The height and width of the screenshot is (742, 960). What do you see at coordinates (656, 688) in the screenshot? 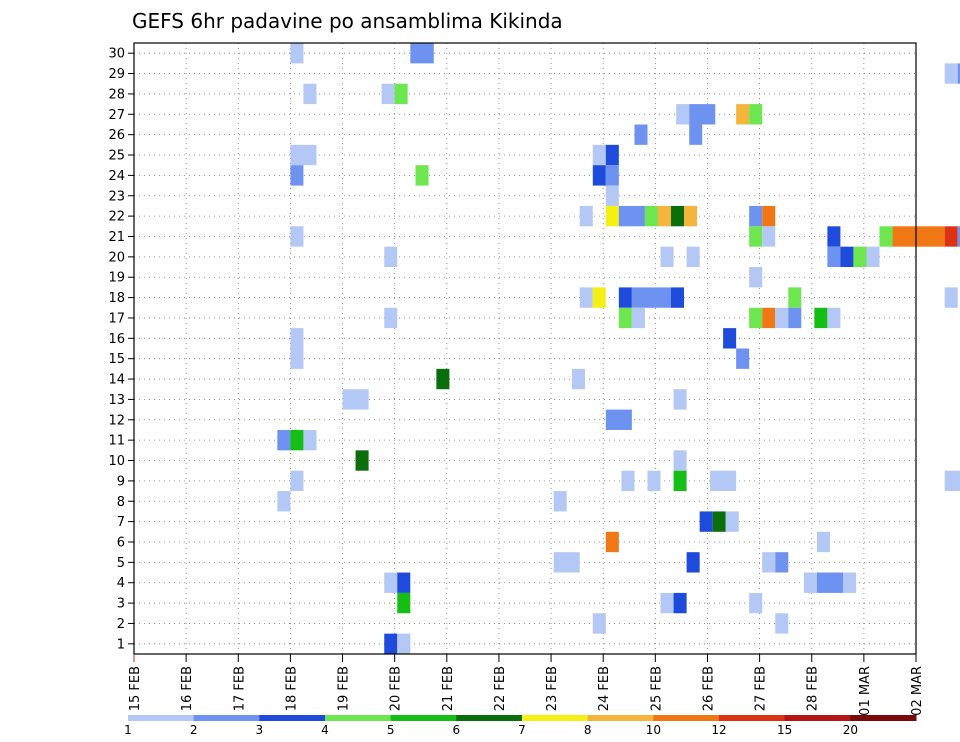
I see `x-tick-label: 25 FEB` at bounding box center [656, 688].